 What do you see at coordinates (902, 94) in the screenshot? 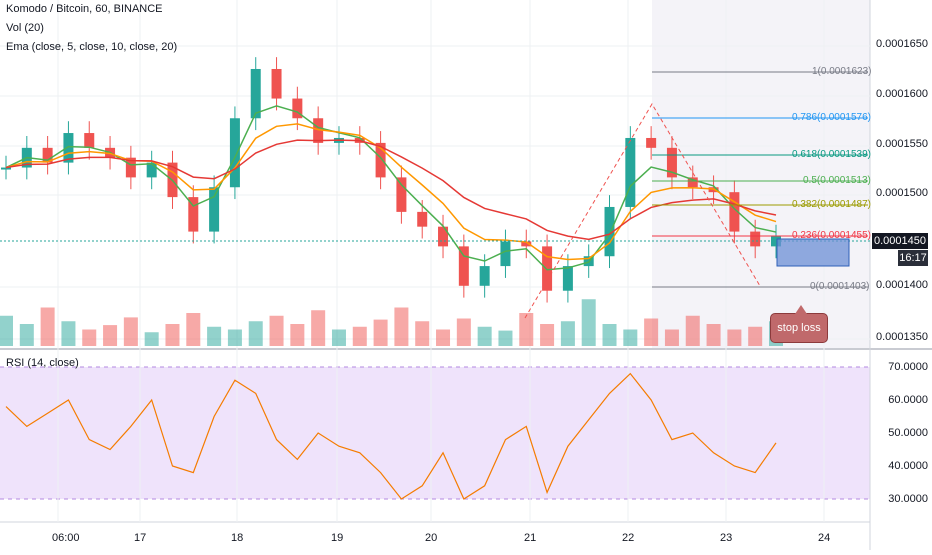
I see `price-tick: 0.0001600` at bounding box center [902, 94].